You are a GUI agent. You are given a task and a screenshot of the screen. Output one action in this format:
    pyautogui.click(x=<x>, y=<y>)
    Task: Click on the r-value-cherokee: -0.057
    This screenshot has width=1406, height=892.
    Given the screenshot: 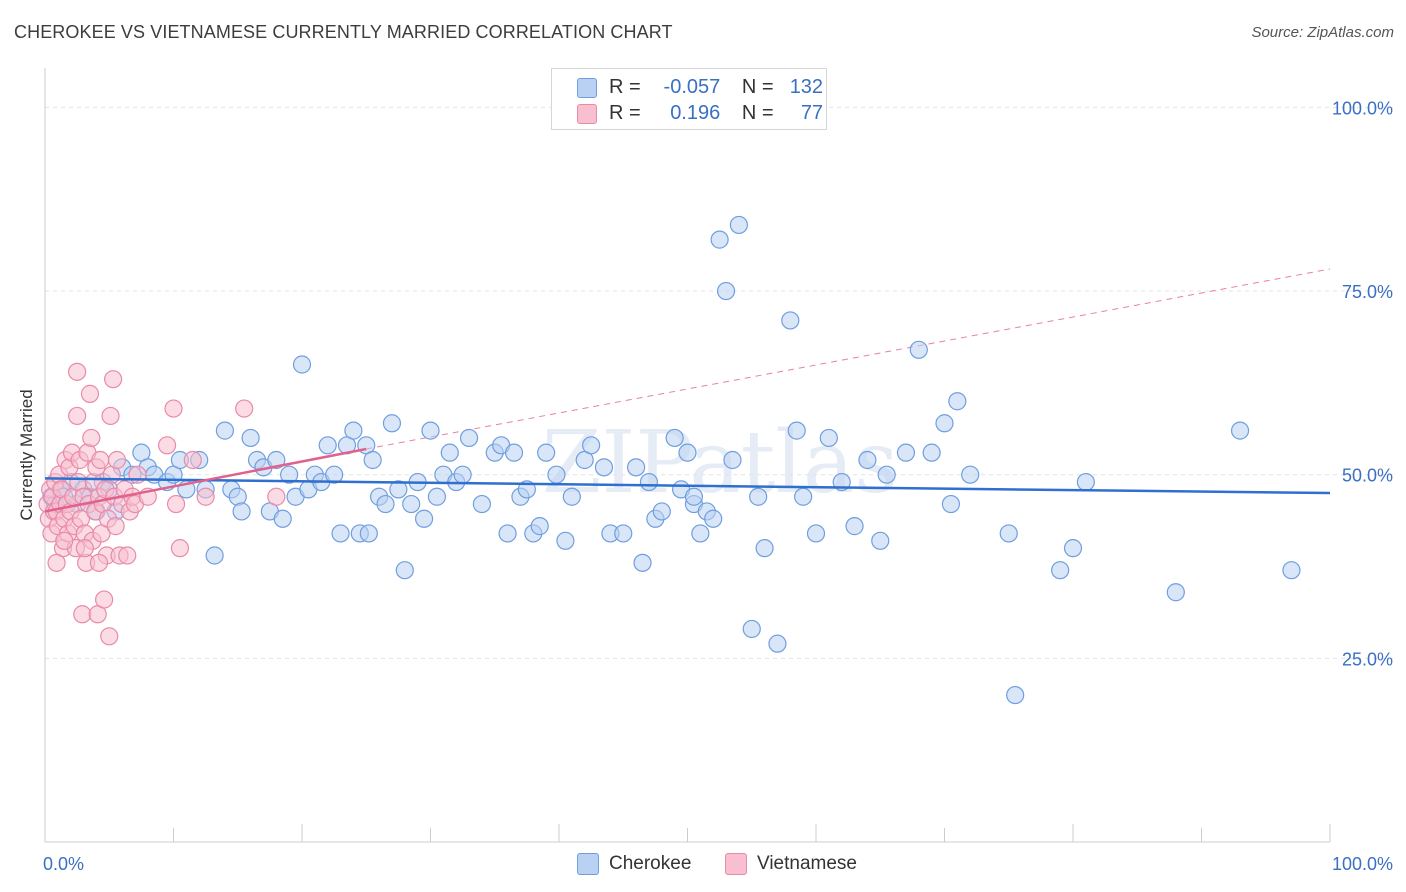 What is the action you would take?
    pyautogui.click(x=692, y=87)
    